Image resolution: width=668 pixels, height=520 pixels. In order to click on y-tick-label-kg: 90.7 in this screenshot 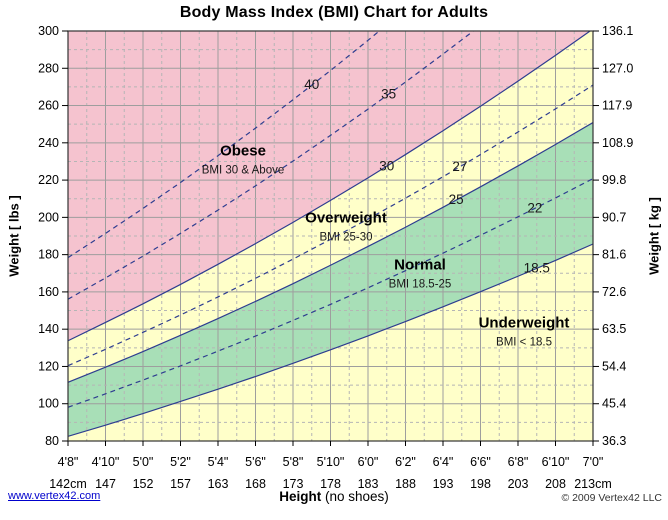, I will do `click(614, 217)`.